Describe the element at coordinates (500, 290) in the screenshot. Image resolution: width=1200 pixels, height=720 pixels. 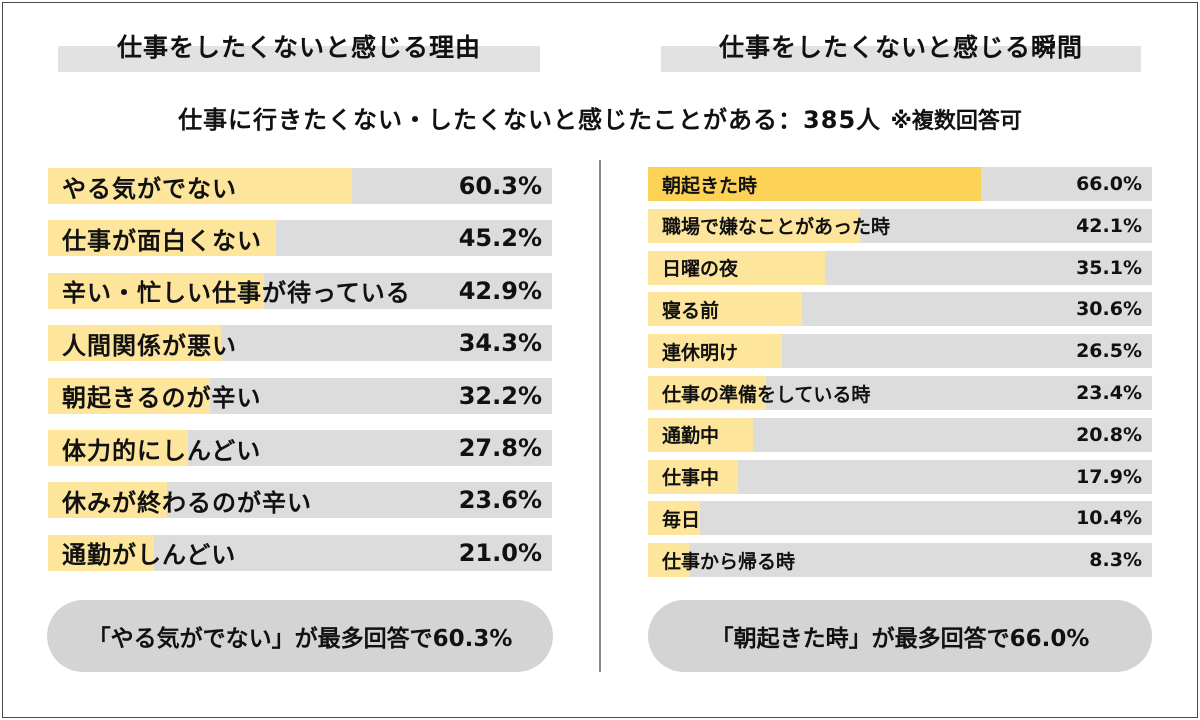
I see `reason-bar-value: 42.9%` at that location.